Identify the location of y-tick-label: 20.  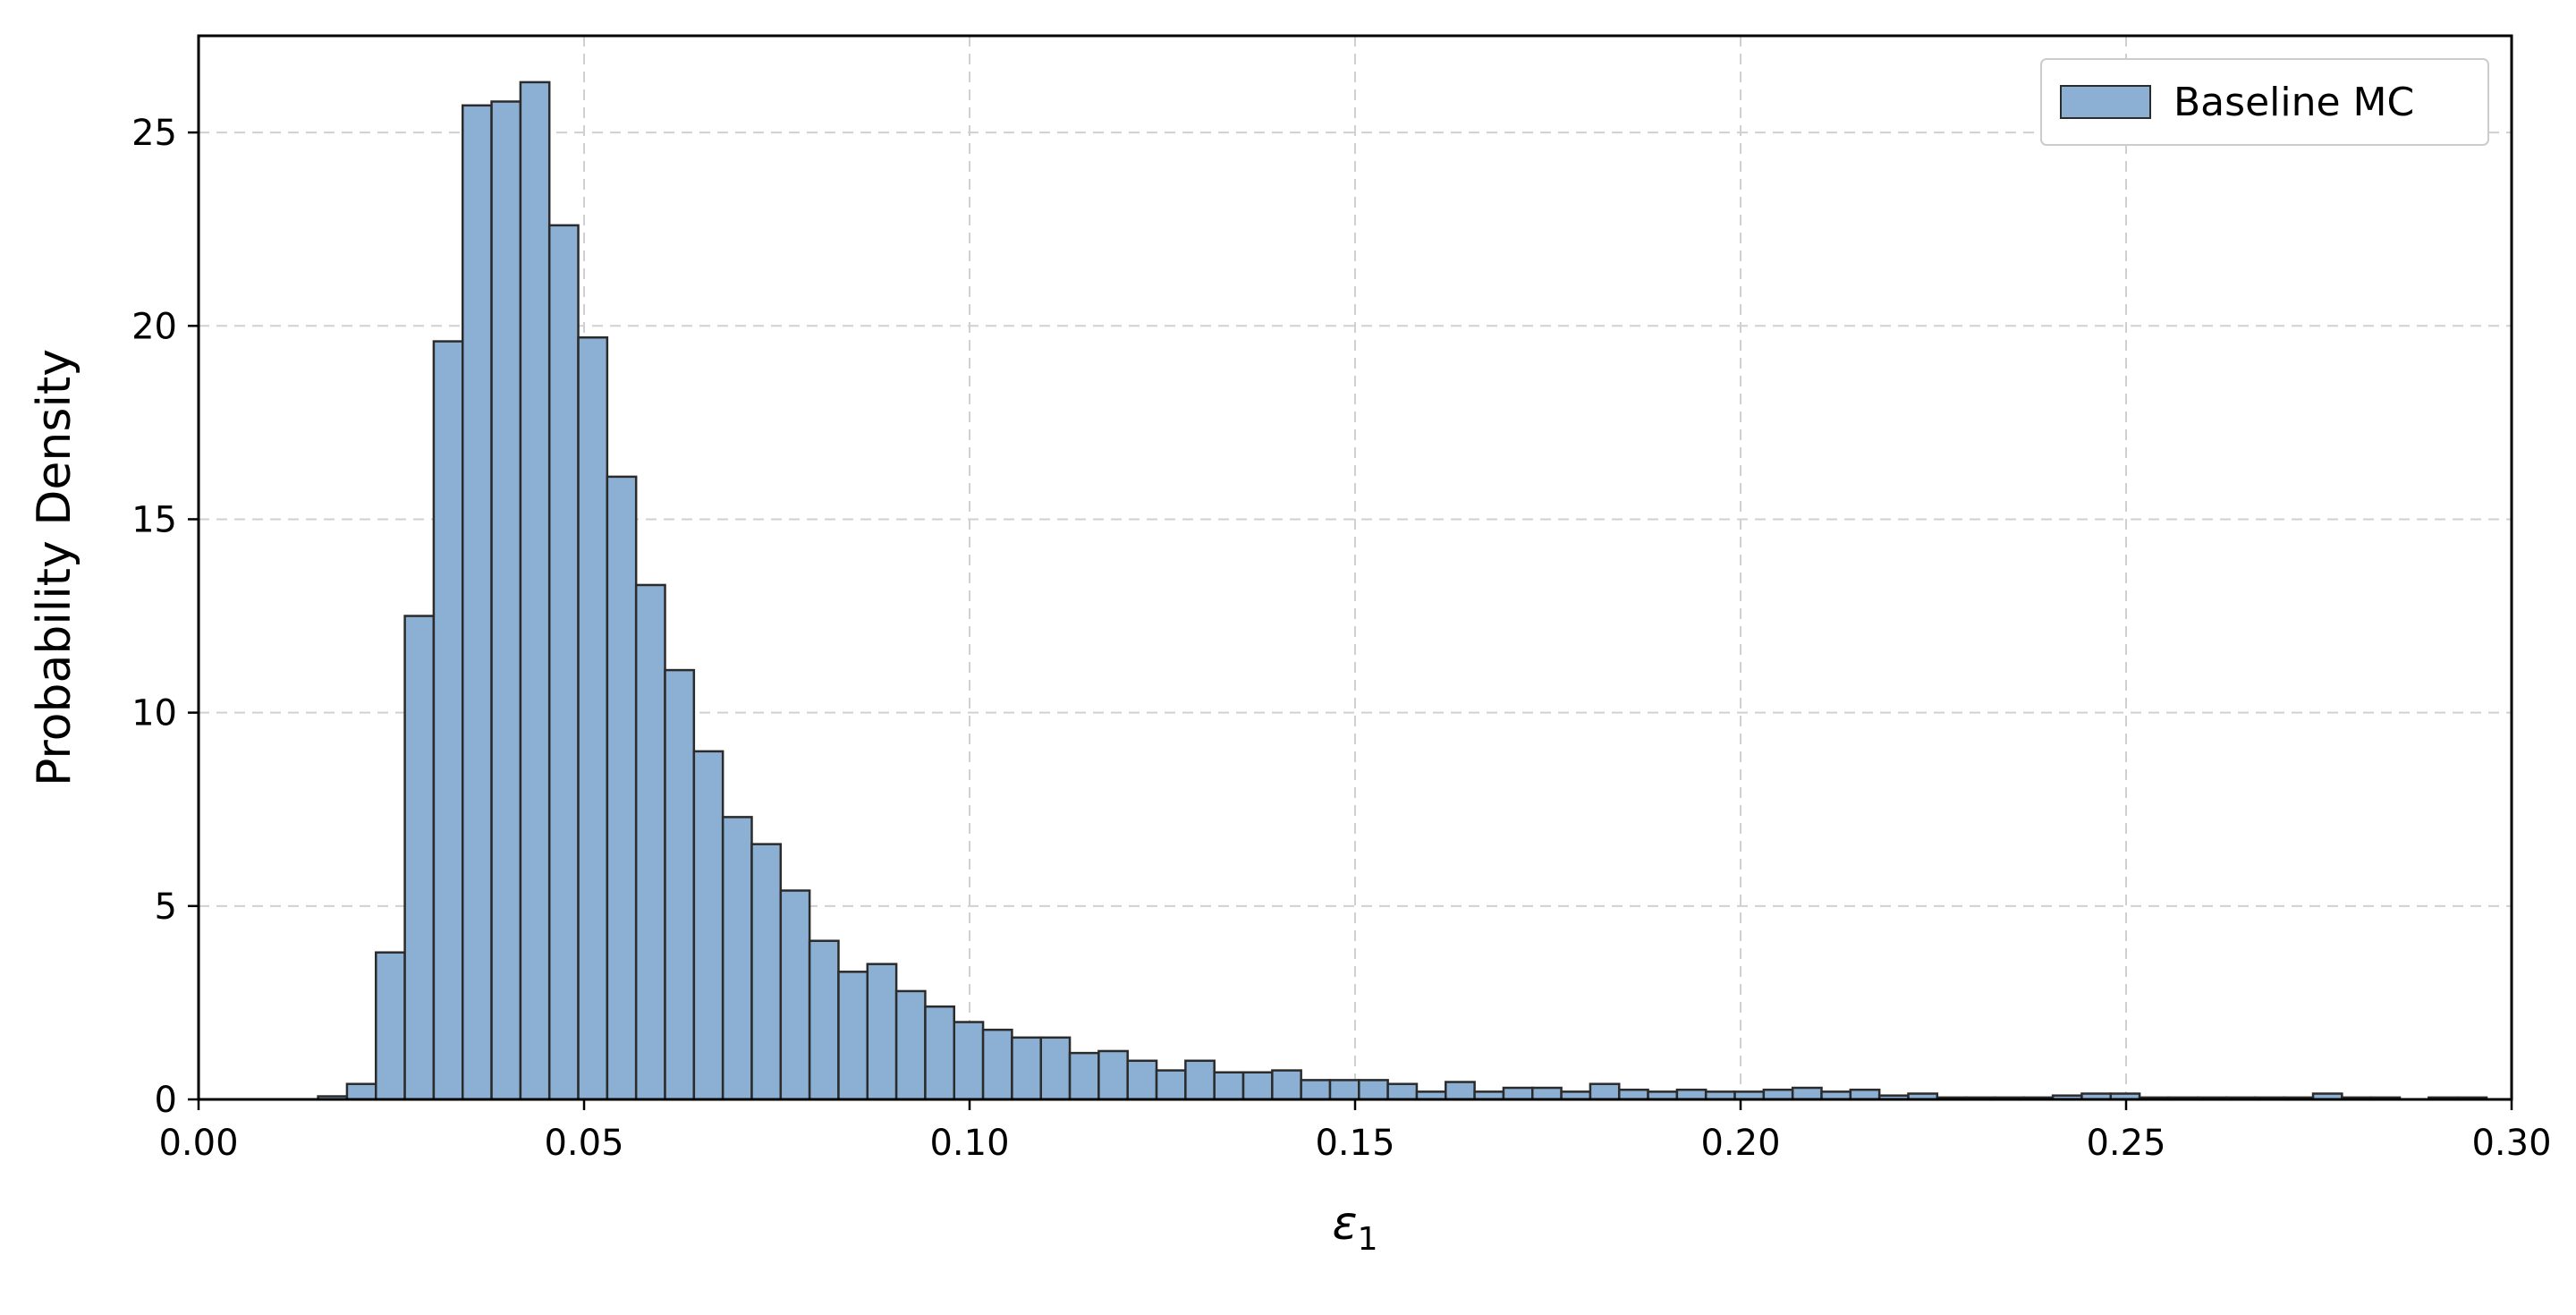
(154, 326).